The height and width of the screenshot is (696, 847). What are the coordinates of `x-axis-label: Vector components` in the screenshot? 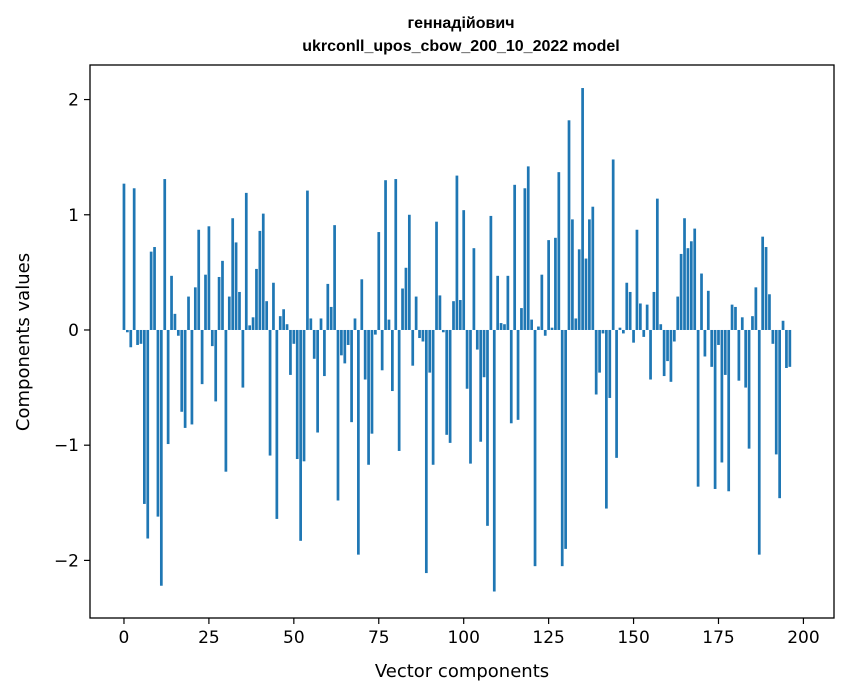 It's located at (462, 671).